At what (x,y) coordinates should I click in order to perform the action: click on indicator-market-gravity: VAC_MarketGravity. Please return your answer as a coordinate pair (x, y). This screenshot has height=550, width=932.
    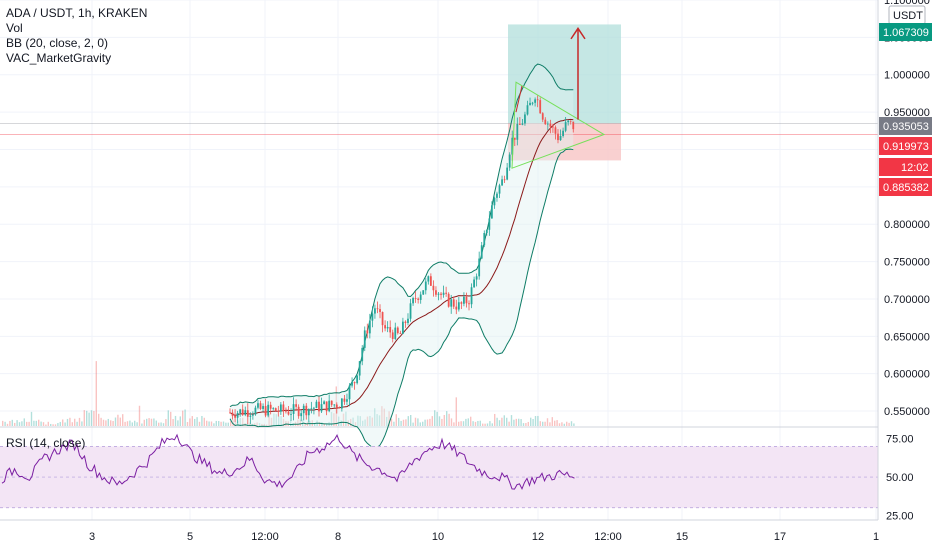
    Looking at the image, I should click on (59, 58).